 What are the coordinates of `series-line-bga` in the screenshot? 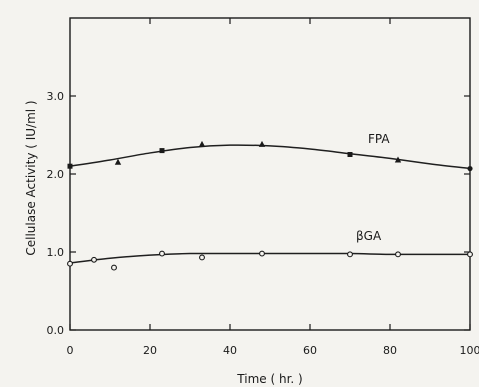 It's located at (269, 258).